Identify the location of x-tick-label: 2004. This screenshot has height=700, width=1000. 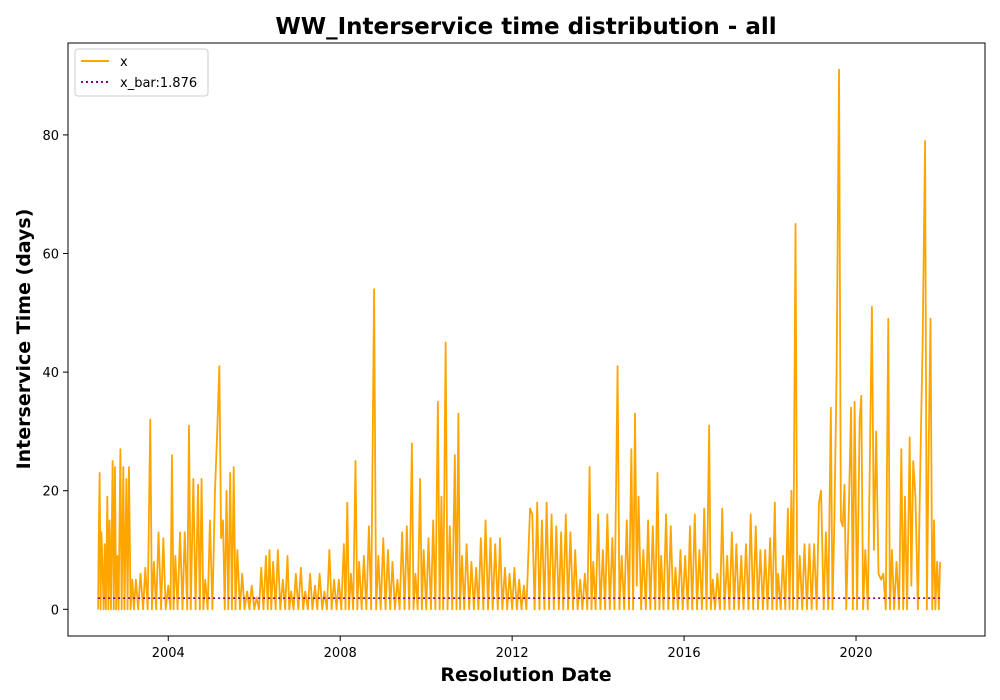
(168, 653).